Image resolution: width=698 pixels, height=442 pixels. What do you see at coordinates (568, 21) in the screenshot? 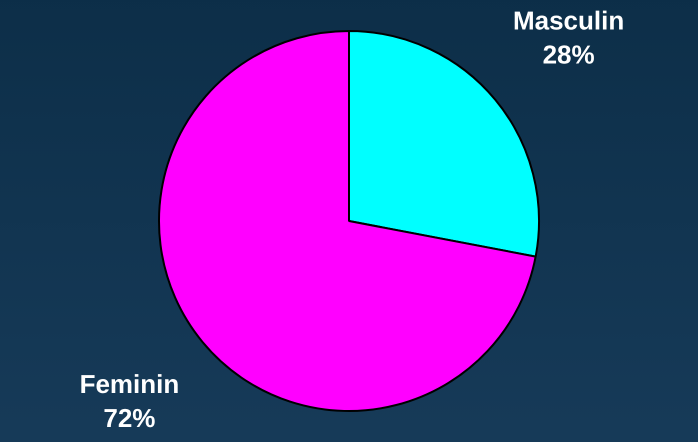
I see `slice-label: Masculin` at bounding box center [568, 21].